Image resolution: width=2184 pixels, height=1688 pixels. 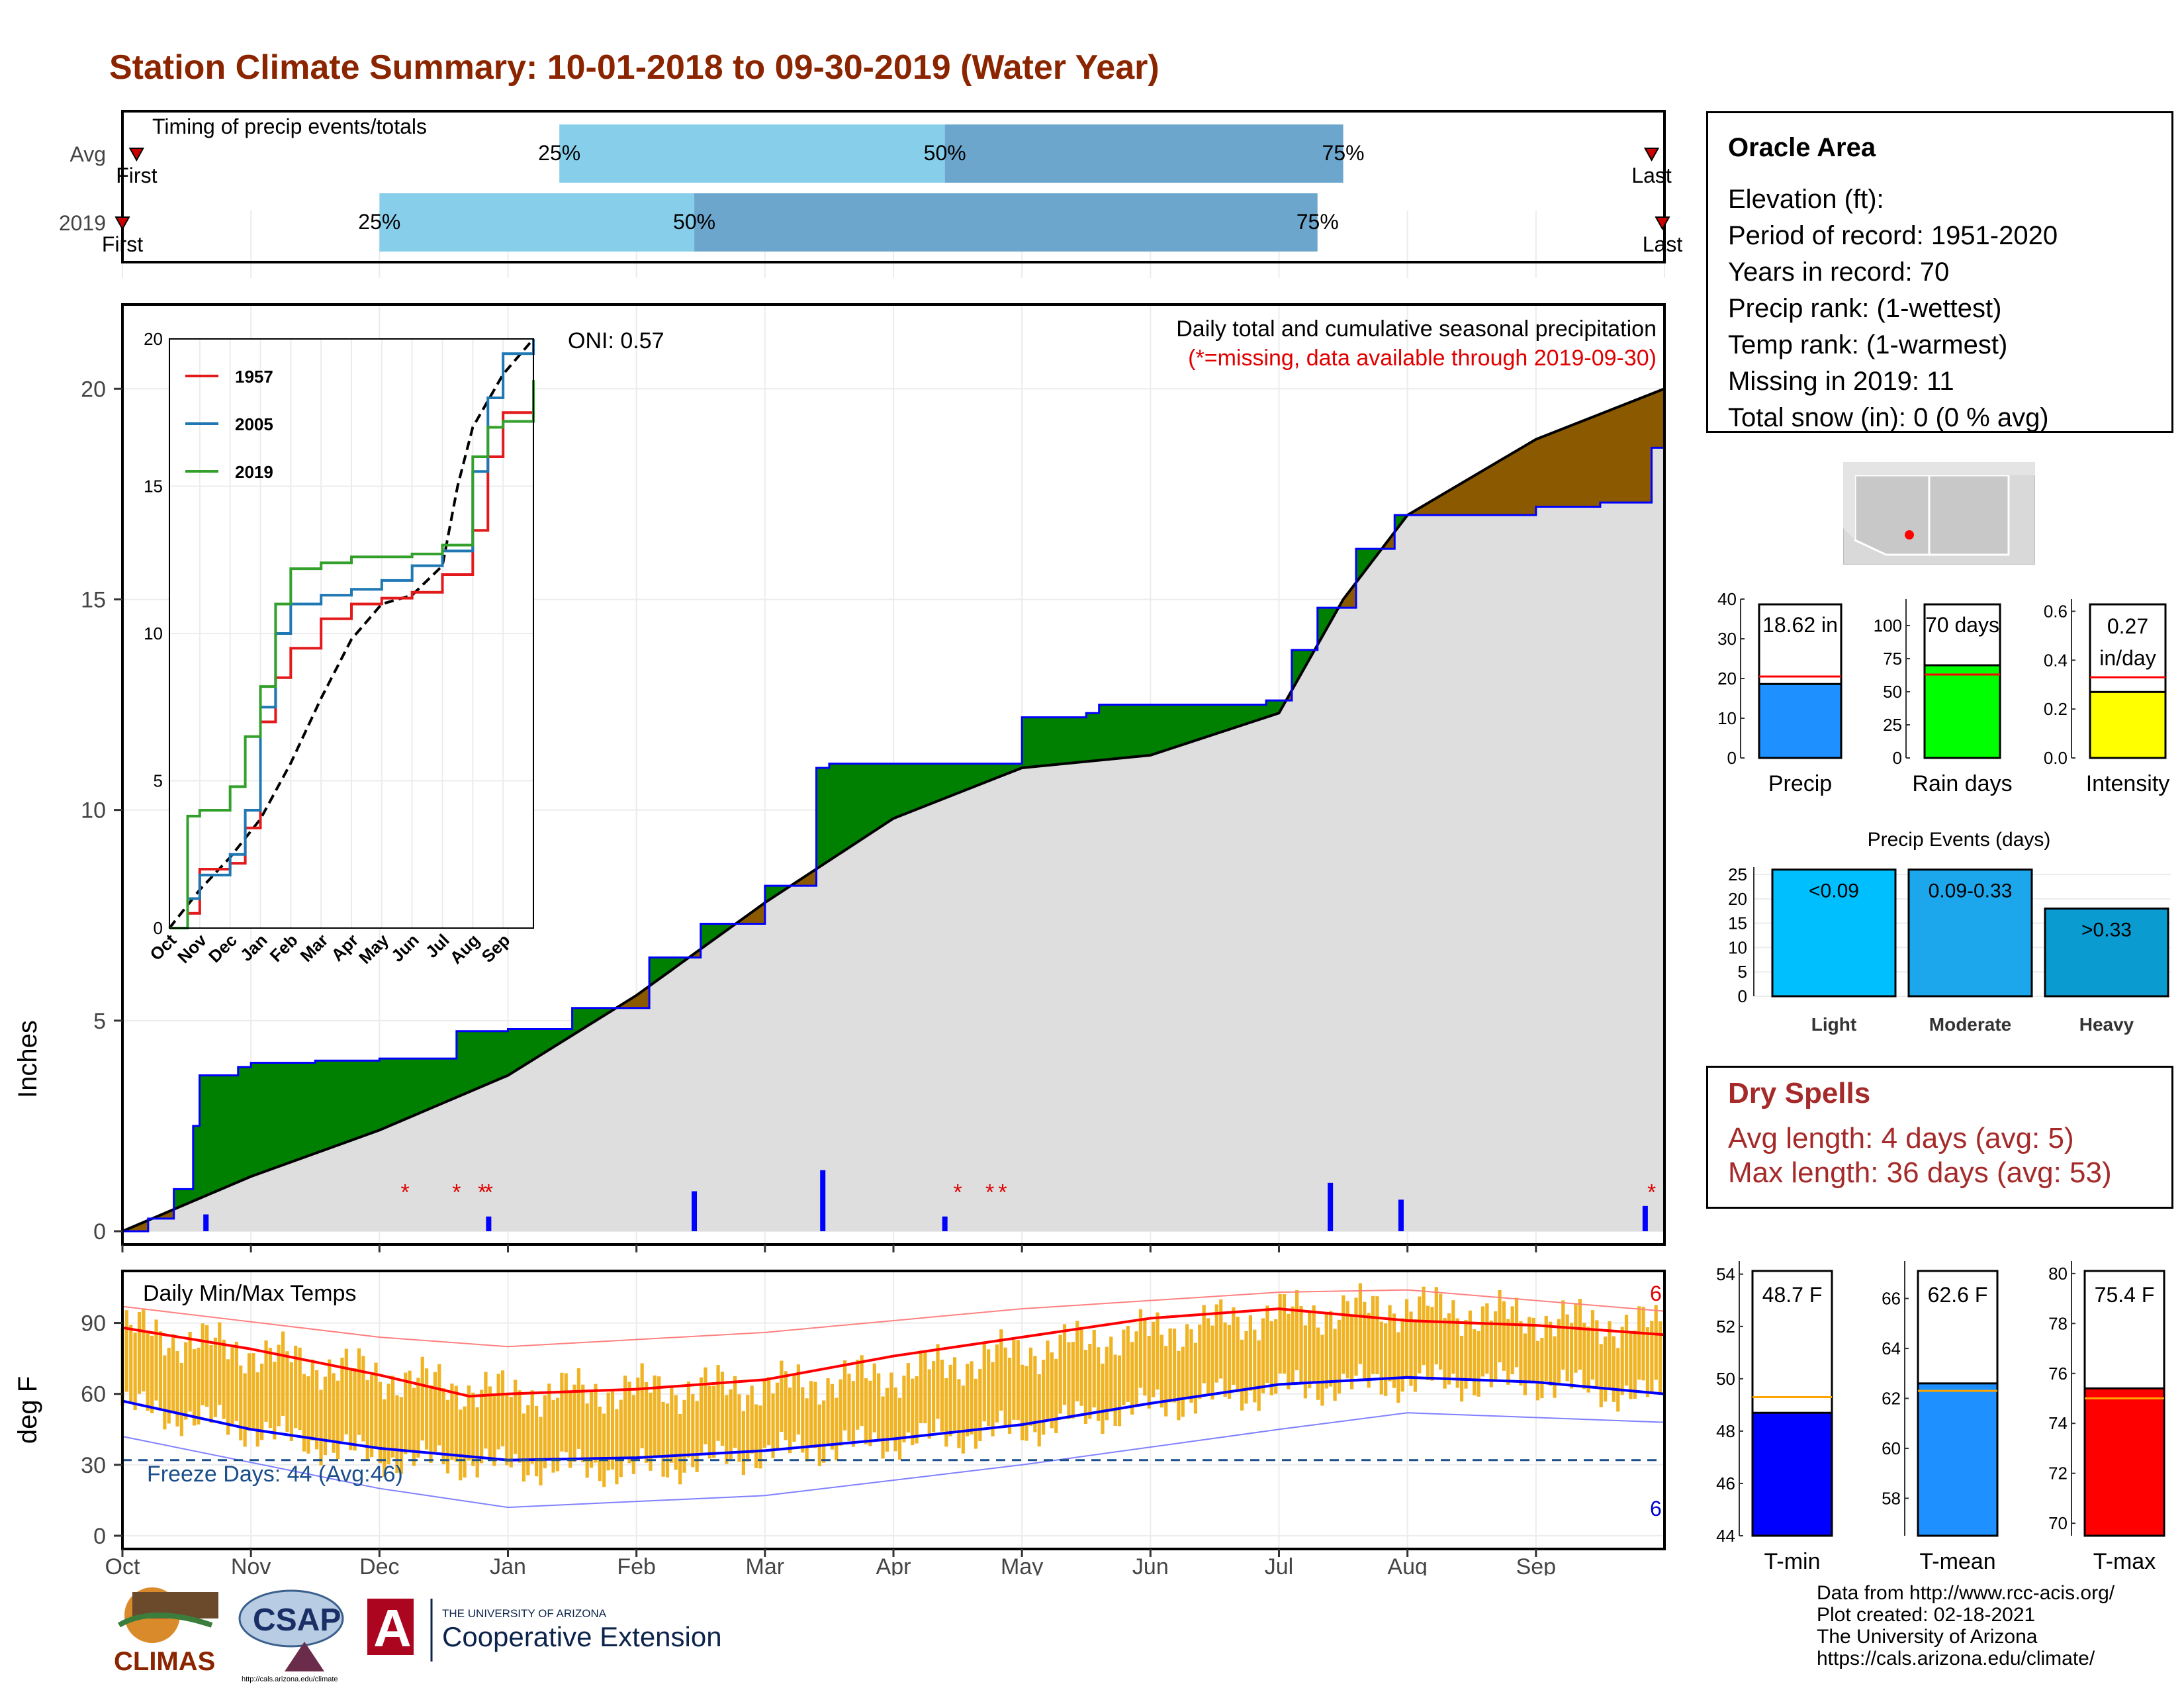 What do you see at coordinates (1800, 720) in the screenshot?
I see `summary-bar` at bounding box center [1800, 720].